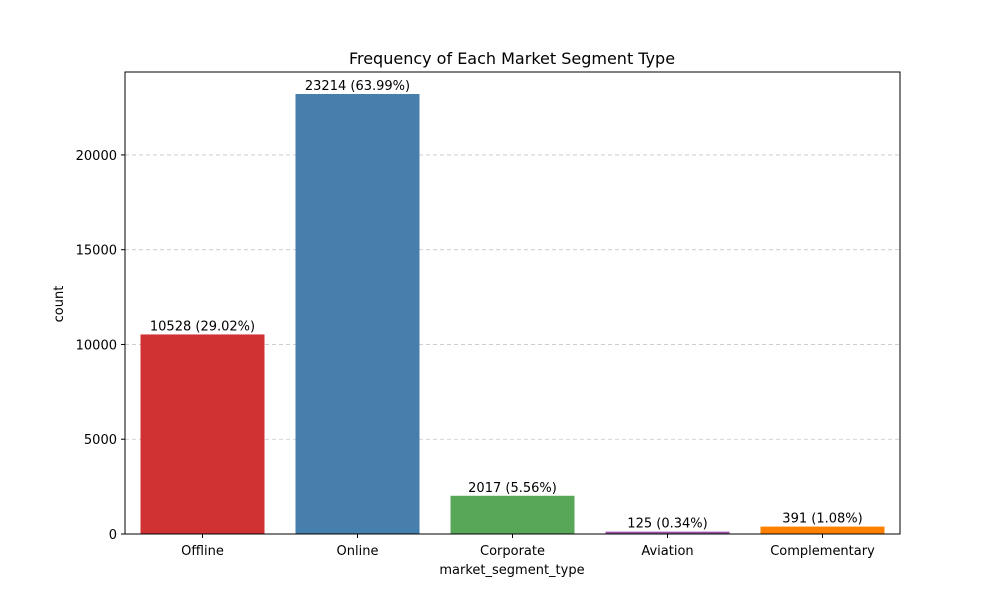 The height and width of the screenshot is (600, 1000). What do you see at coordinates (512, 58) in the screenshot?
I see `chart-title: Frequency of Each Market Segment Type` at bounding box center [512, 58].